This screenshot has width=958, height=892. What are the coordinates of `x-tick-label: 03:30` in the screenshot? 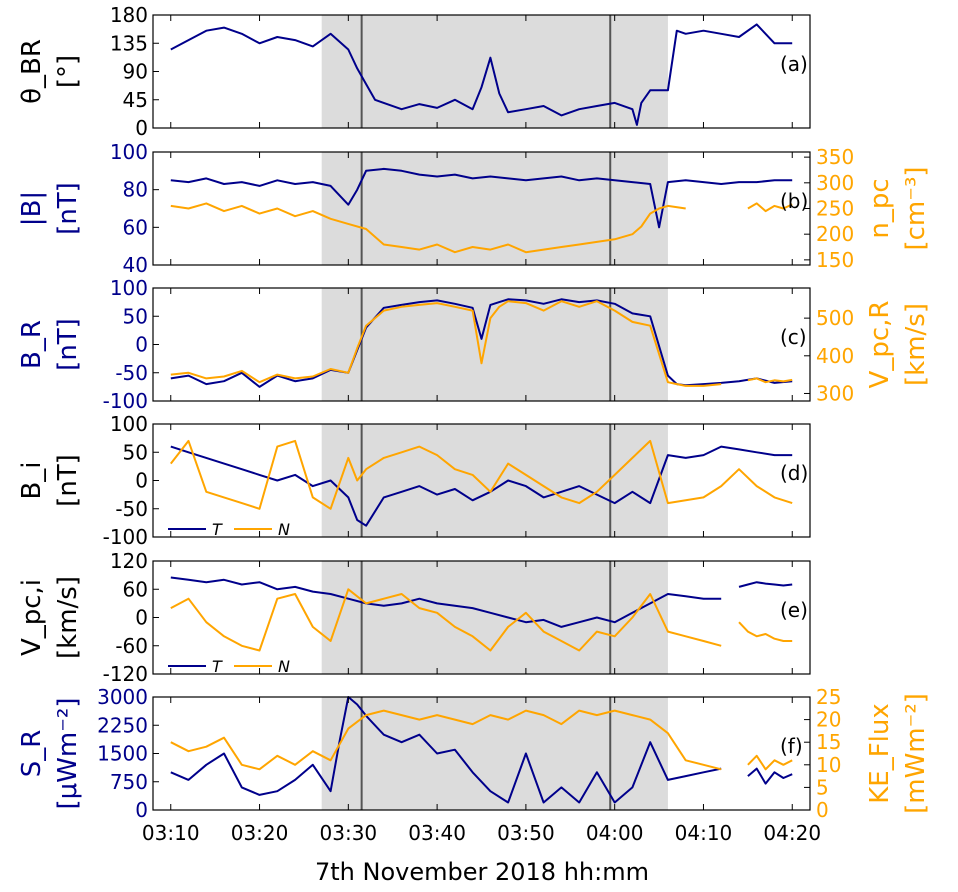 It's located at (349, 833).